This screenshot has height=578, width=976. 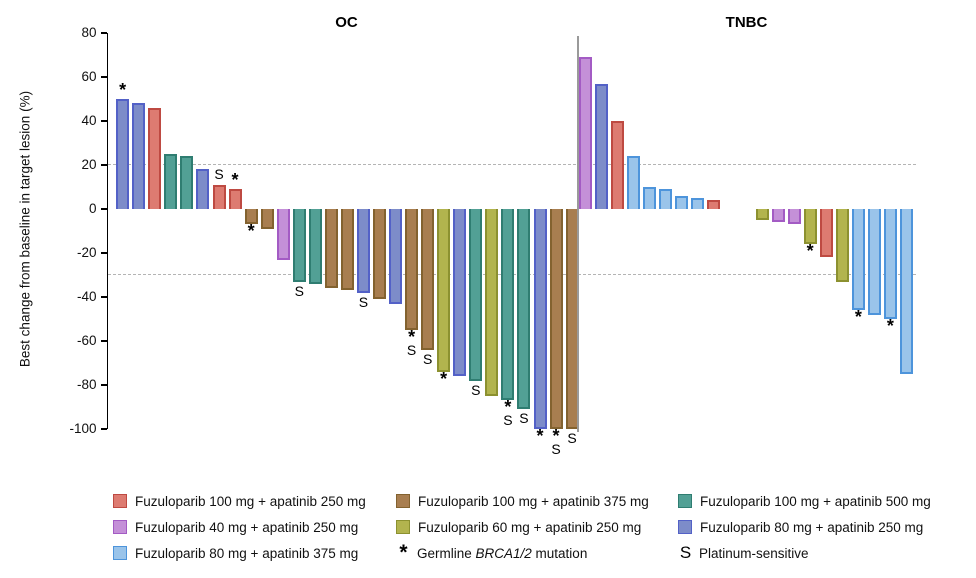 What do you see at coordinates (120, 501) in the screenshot?
I see `red-swatch` at bounding box center [120, 501].